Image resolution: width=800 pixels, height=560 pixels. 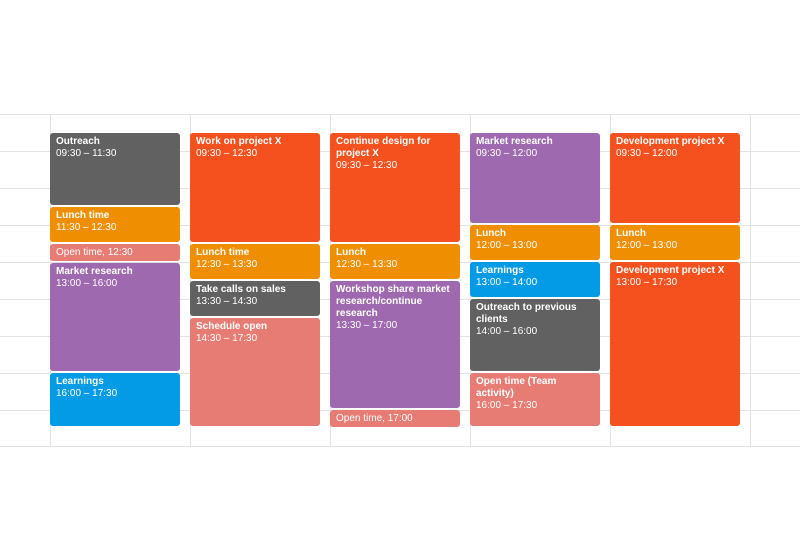 I want to click on event-card: Learnings 13:00 – 14:00, so click(x=535, y=279).